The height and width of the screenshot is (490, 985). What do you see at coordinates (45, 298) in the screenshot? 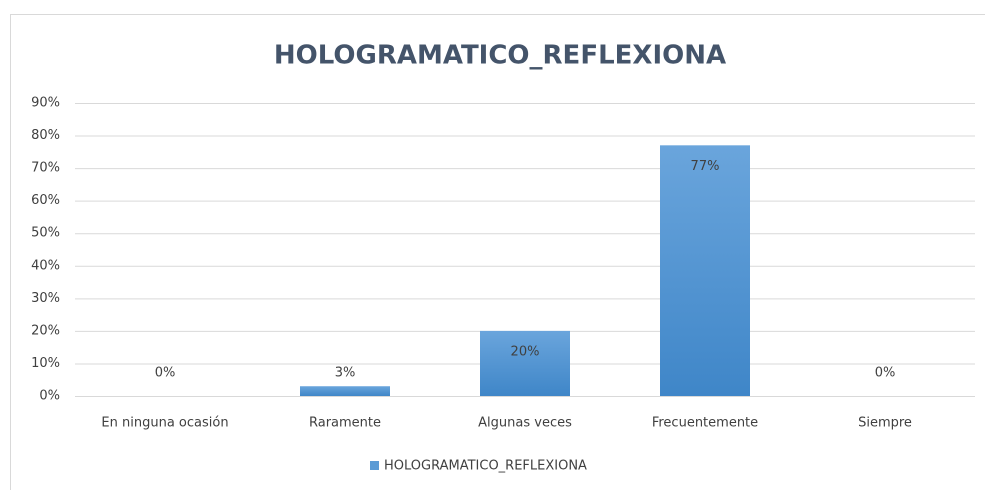
I see `y-tick-label: 30%` at bounding box center [45, 298].